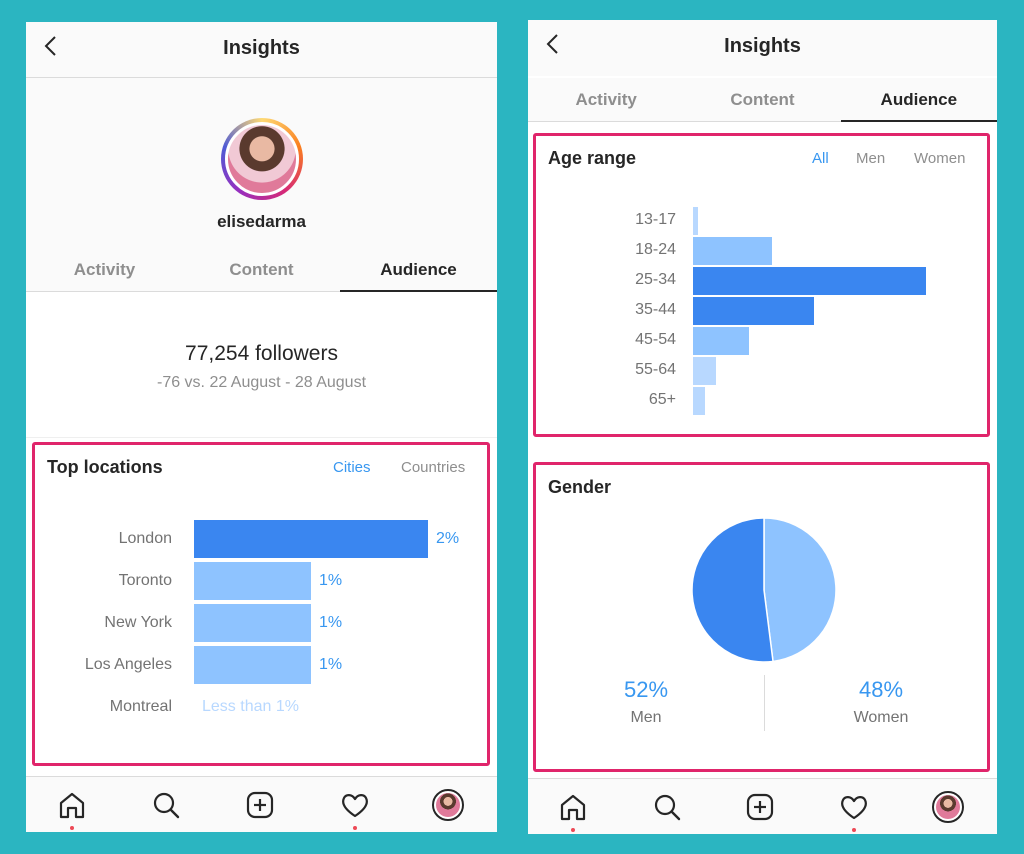 The width and height of the screenshot is (1024, 854). Describe the element at coordinates (881, 689) in the screenshot. I see `gender-women-pct: 48%` at that location.